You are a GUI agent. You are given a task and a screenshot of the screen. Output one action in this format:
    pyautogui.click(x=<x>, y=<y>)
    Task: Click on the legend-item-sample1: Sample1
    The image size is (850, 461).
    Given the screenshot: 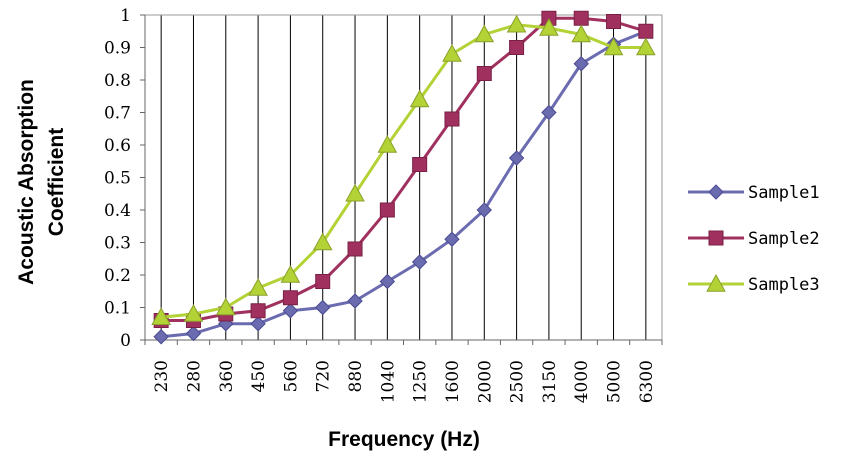 What is the action you would take?
    pyautogui.click(x=754, y=193)
    